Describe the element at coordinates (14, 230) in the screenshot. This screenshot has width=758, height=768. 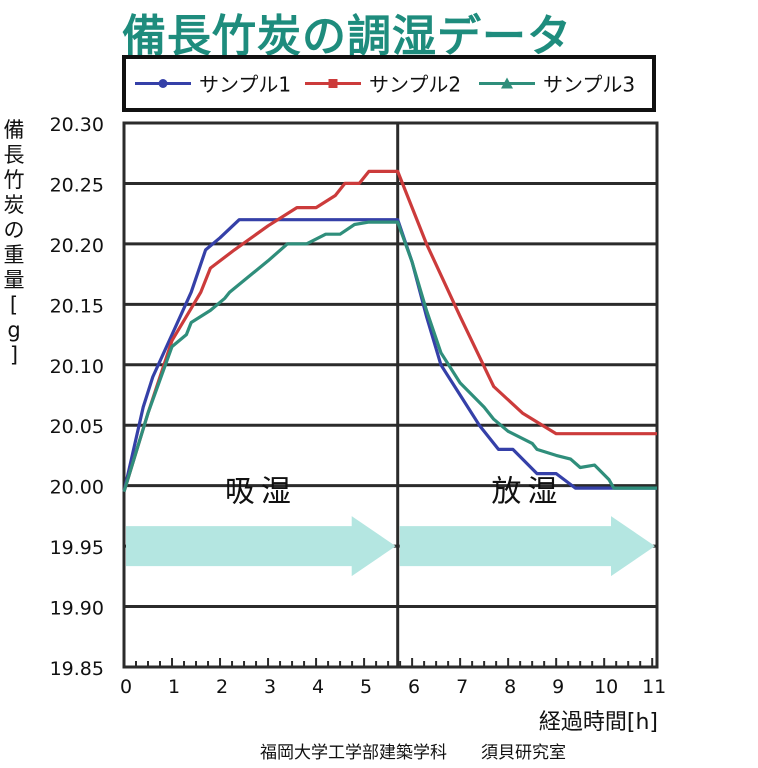
I see `y-axis-label-char: の` at that location.